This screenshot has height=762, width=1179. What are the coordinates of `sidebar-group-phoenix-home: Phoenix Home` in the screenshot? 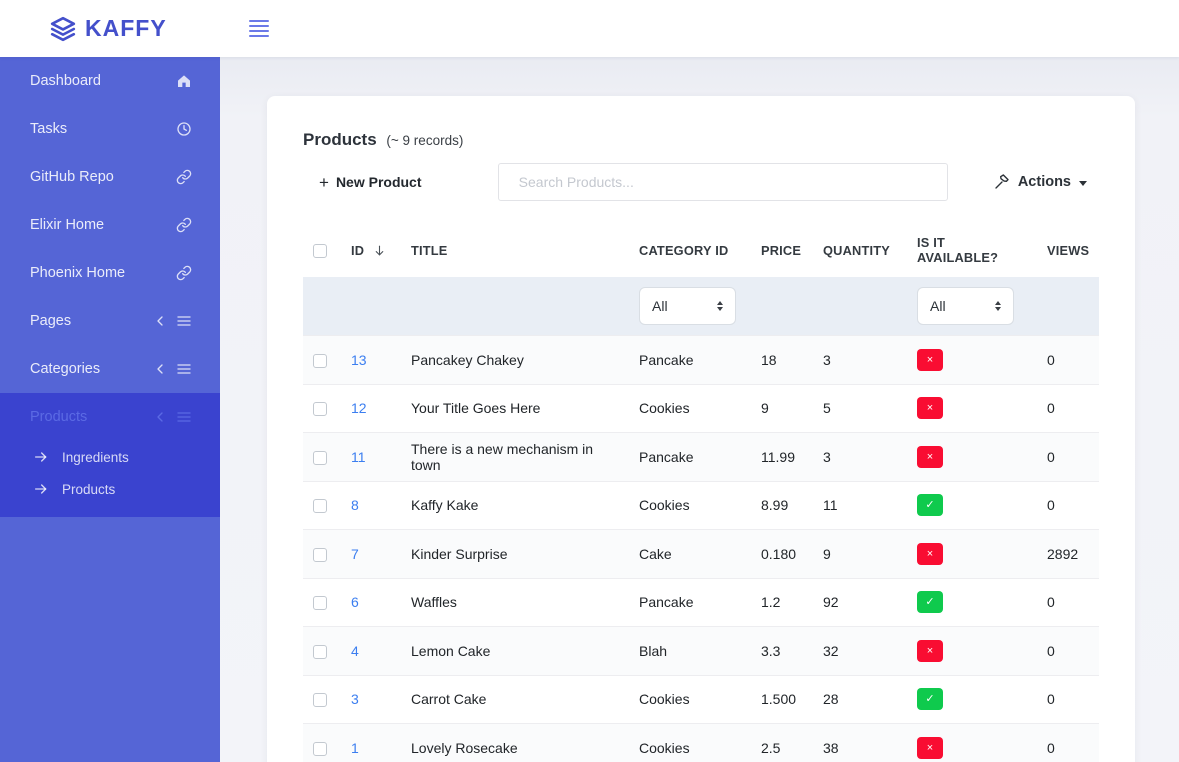 It's located at (110, 273).